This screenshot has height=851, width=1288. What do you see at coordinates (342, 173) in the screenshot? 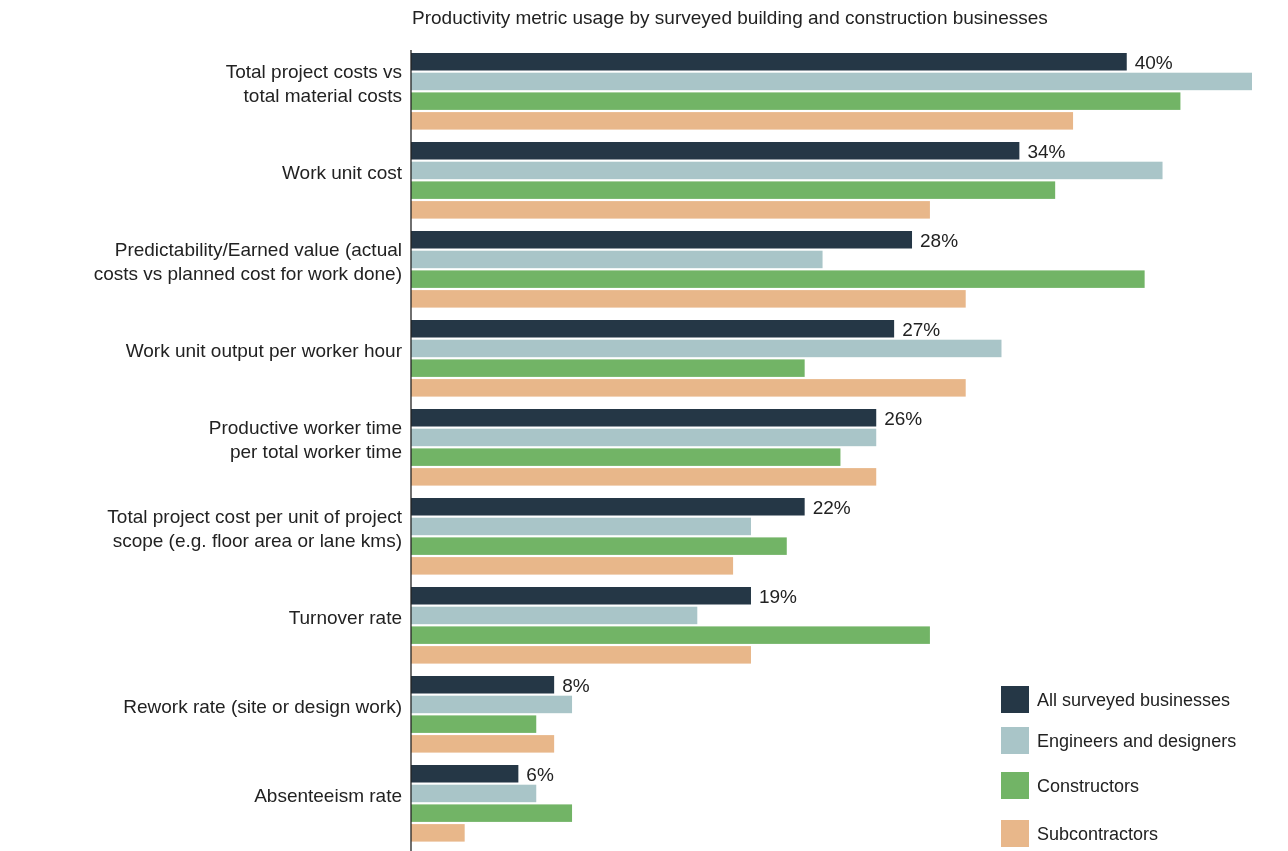
I see `y-tick-label: Work unit cost` at bounding box center [342, 173].